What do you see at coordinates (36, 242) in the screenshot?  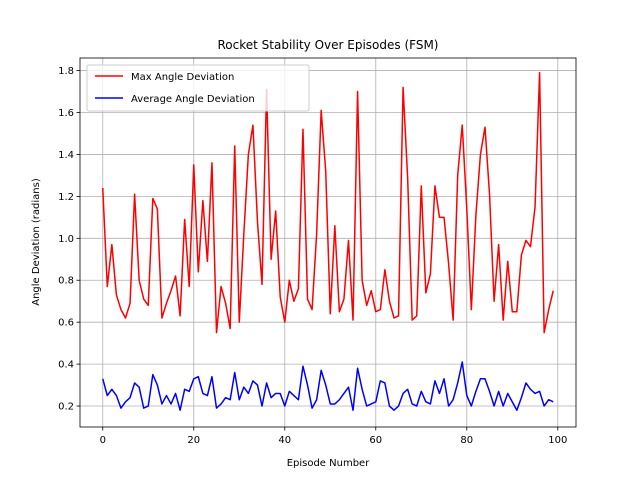 I see `y-axis-label: Angle Deviation (radians)` at bounding box center [36, 242].